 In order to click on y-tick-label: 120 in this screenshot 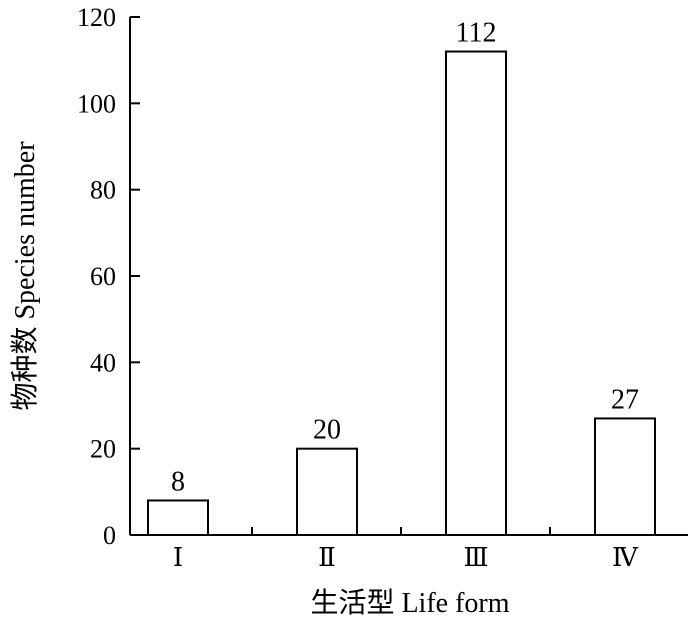, I will do `click(96, 17)`.